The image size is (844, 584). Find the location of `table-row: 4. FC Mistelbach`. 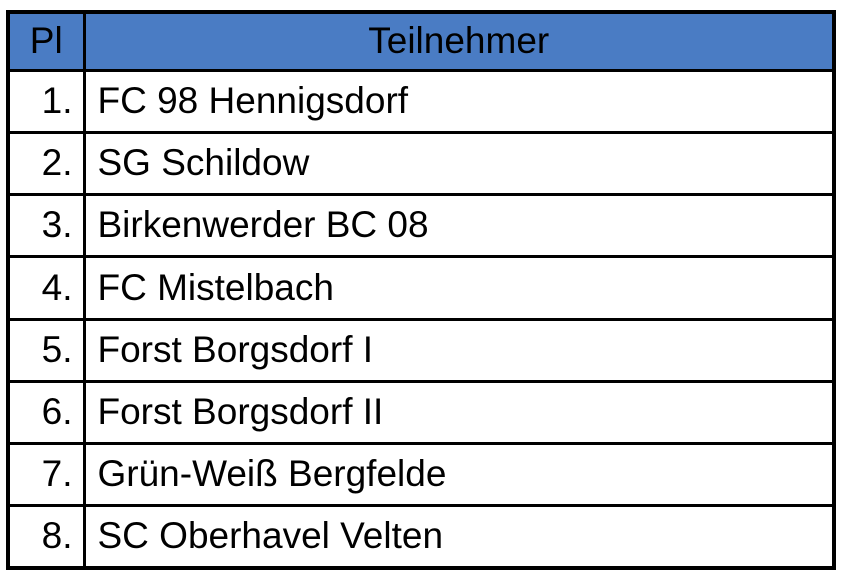

table-row: 4. FC Mistelbach is located at coordinates (421, 288).